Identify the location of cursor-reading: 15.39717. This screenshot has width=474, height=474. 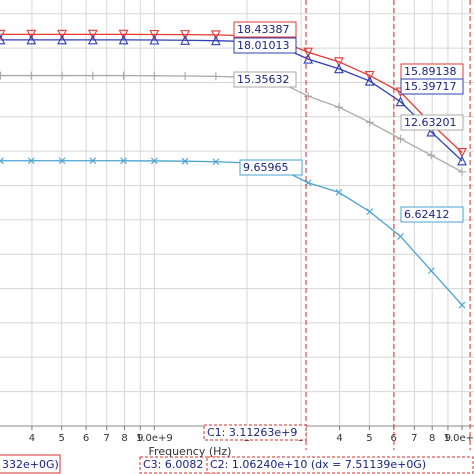
(430, 86).